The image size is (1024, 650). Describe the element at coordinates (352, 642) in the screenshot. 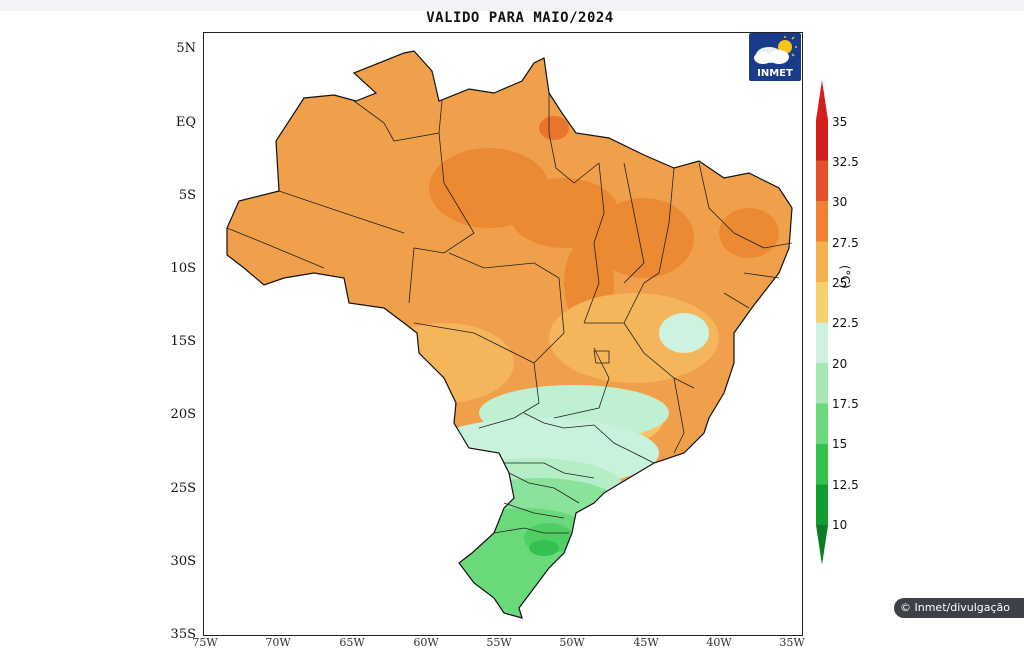

I see `lon-label-65w: 65W` at that location.